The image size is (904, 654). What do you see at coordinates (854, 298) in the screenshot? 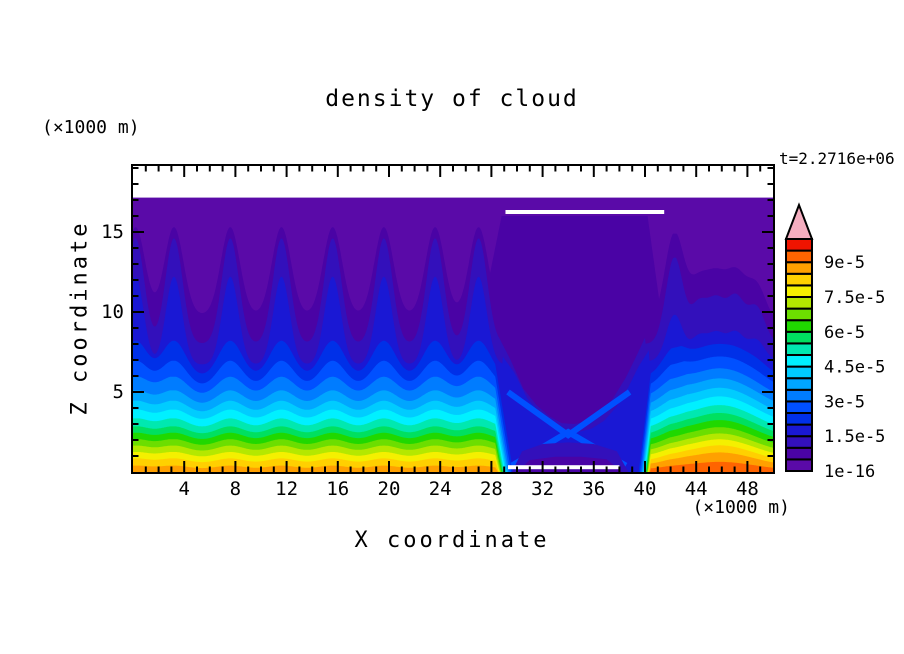
I see `colorbar-label: 7.5e-5` at bounding box center [854, 298].